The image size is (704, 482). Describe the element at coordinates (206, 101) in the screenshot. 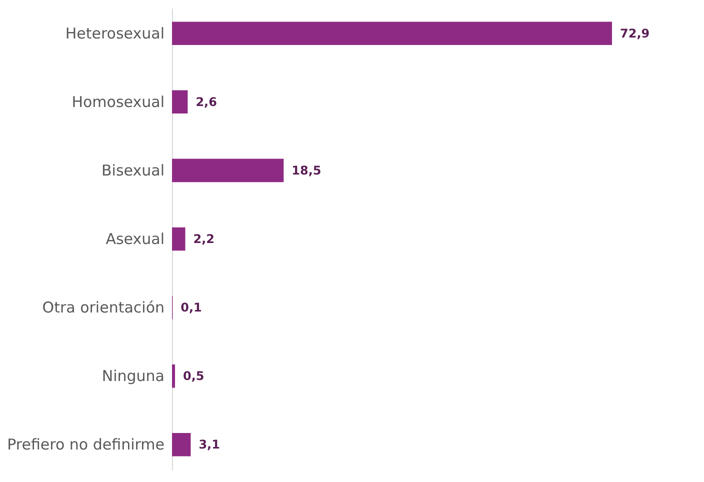

I see `data-label: 2,6` at that location.